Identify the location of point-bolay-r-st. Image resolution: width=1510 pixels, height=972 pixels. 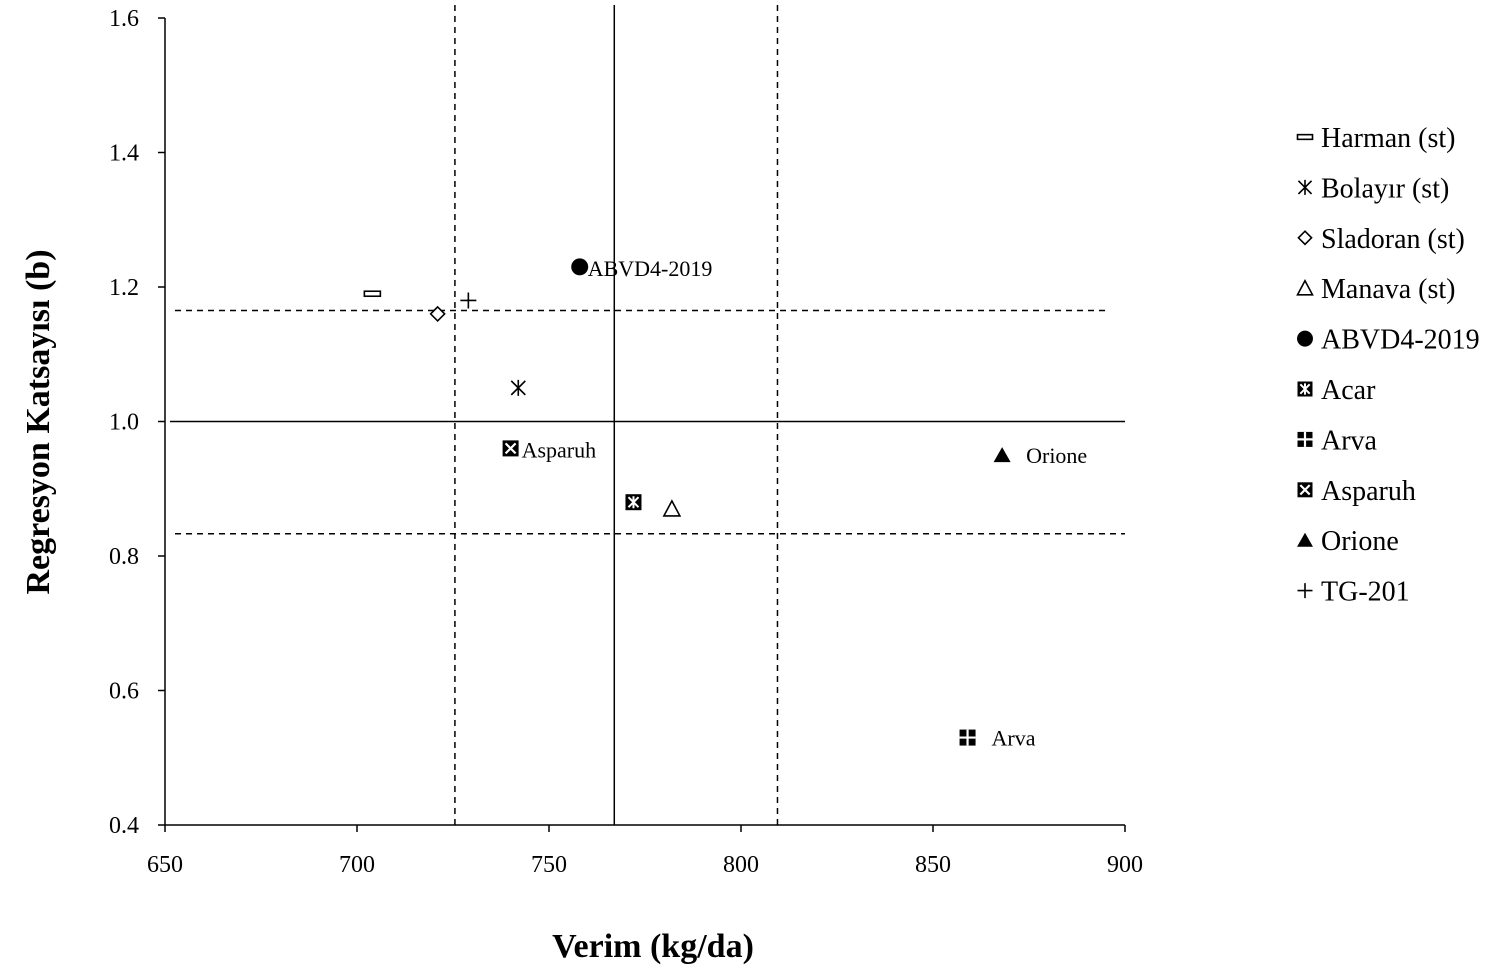
(518, 387).